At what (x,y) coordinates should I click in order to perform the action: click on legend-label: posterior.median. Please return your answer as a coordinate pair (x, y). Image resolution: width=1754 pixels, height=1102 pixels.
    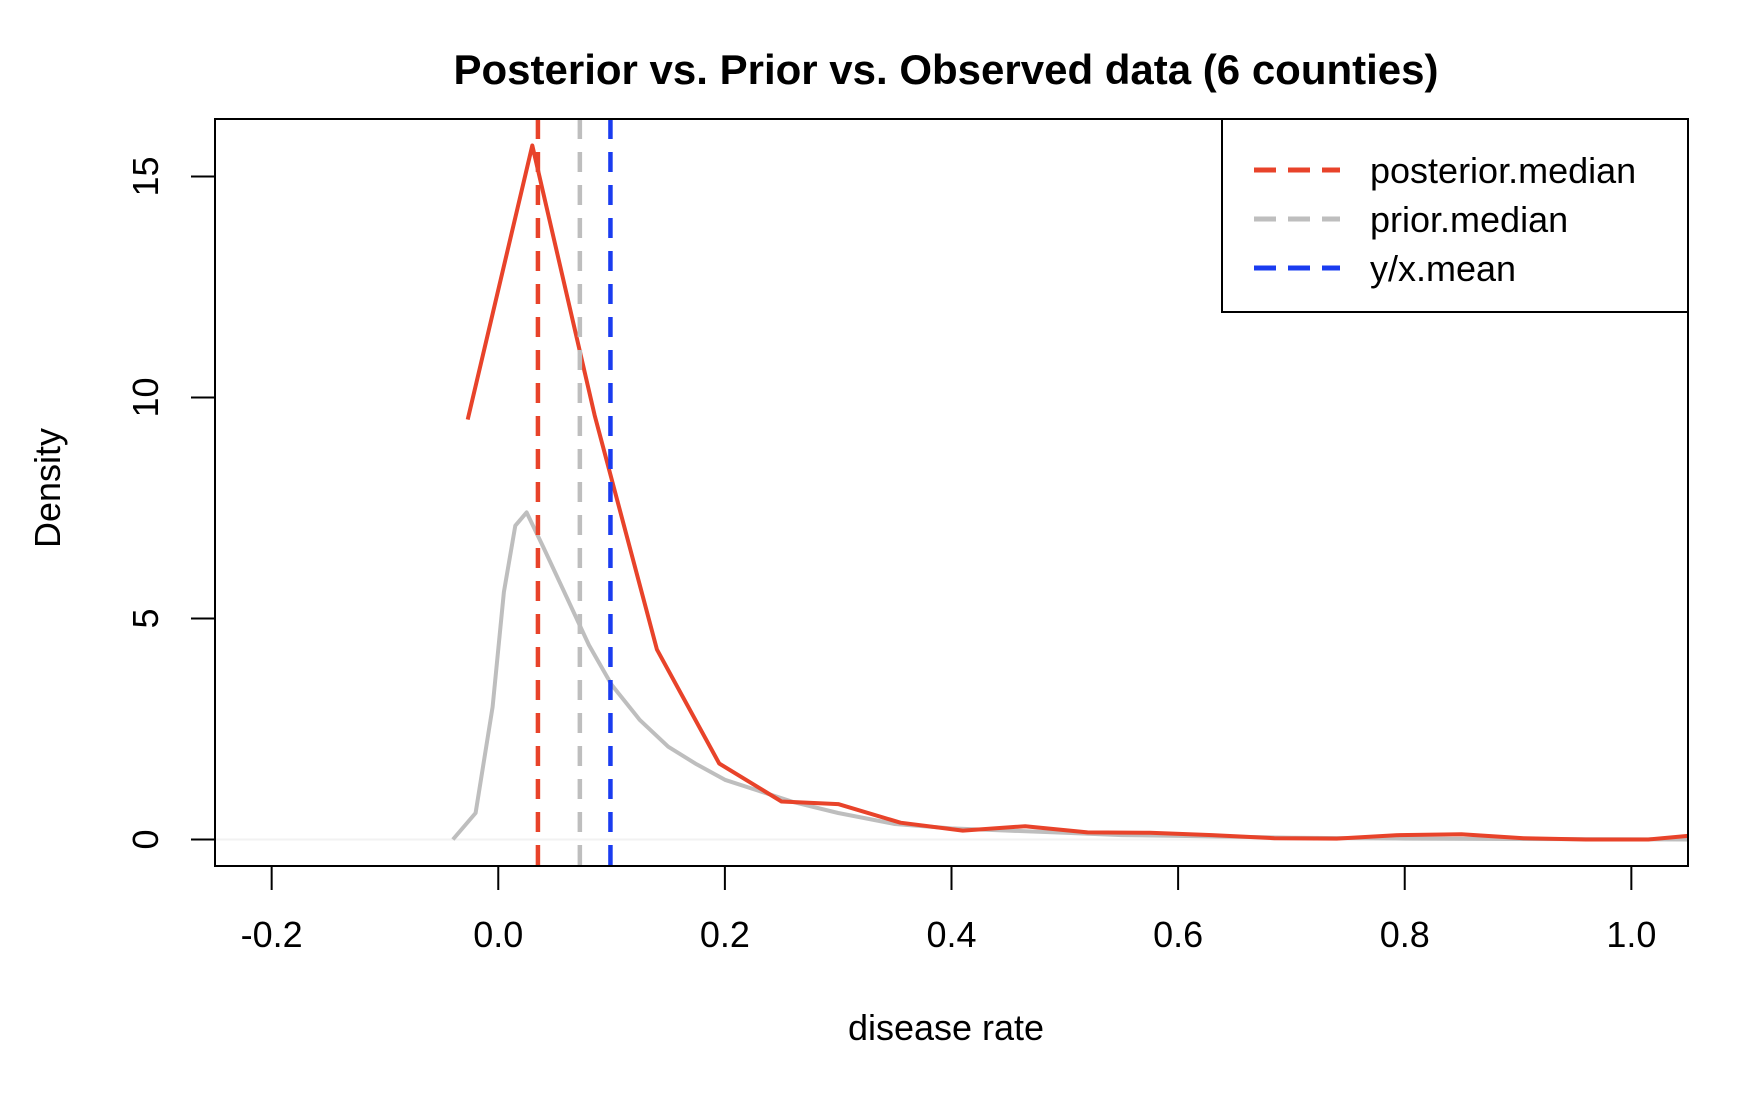
    Looking at the image, I should click on (1503, 170).